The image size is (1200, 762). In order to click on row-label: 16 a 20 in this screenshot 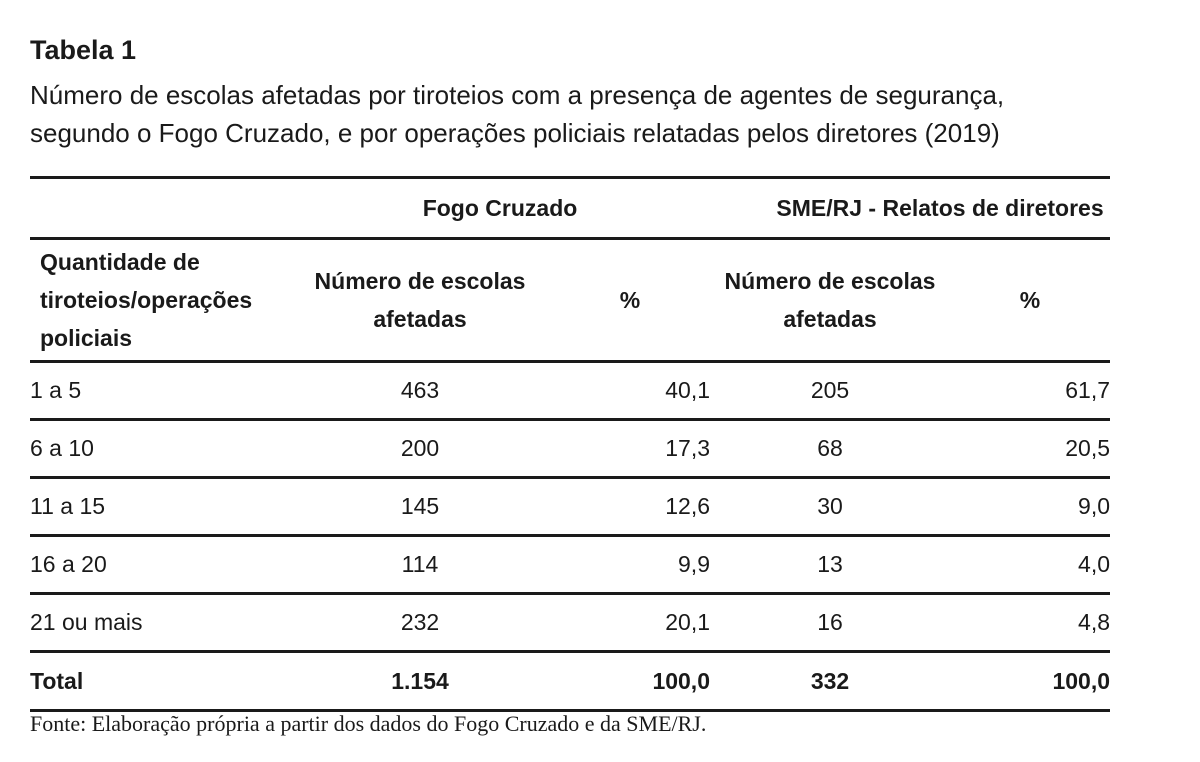, I will do `click(160, 565)`.